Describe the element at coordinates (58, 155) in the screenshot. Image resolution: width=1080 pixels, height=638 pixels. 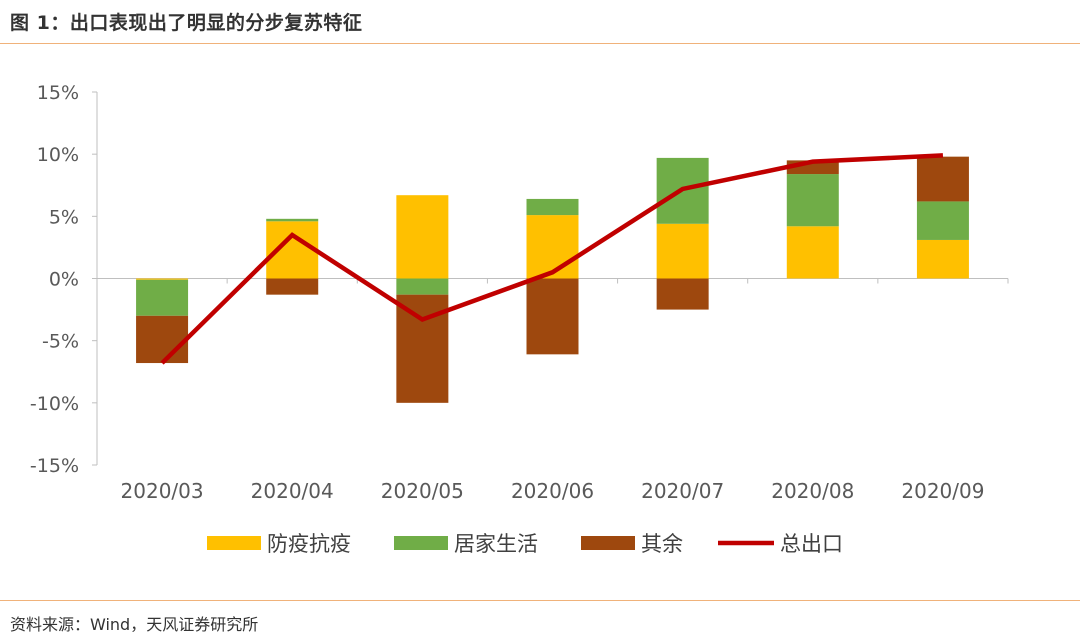
I see `y-tick-label: 10%` at that location.